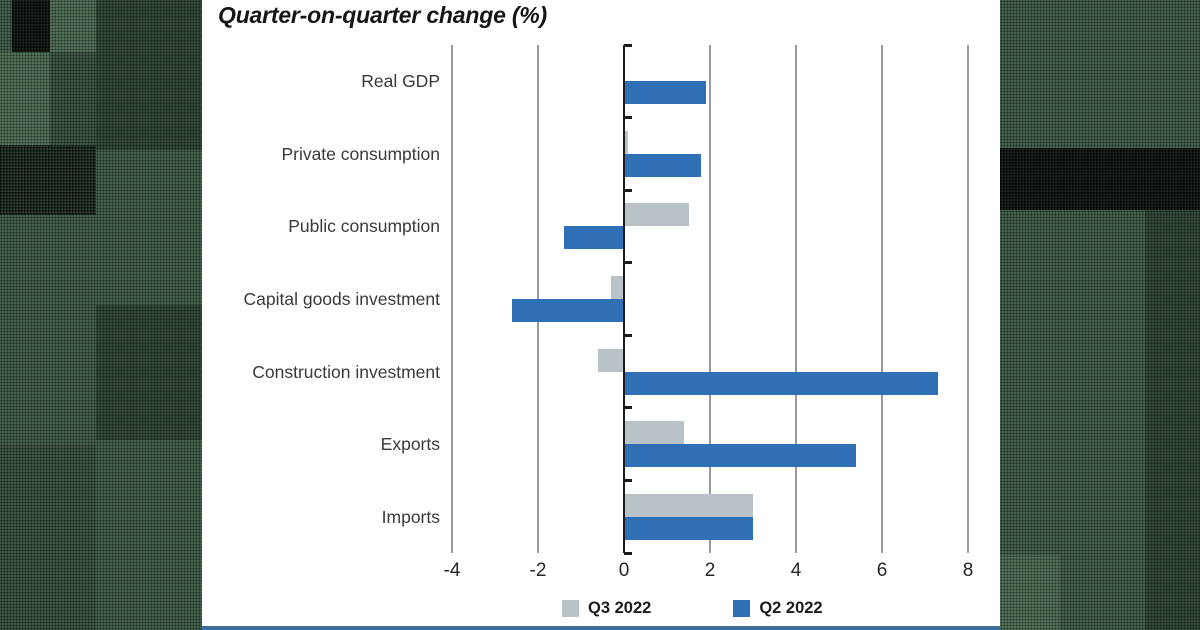 Image resolution: width=1200 pixels, height=630 pixels. What do you see at coordinates (346, 371) in the screenshot?
I see `category-label: Construction investment` at bounding box center [346, 371].